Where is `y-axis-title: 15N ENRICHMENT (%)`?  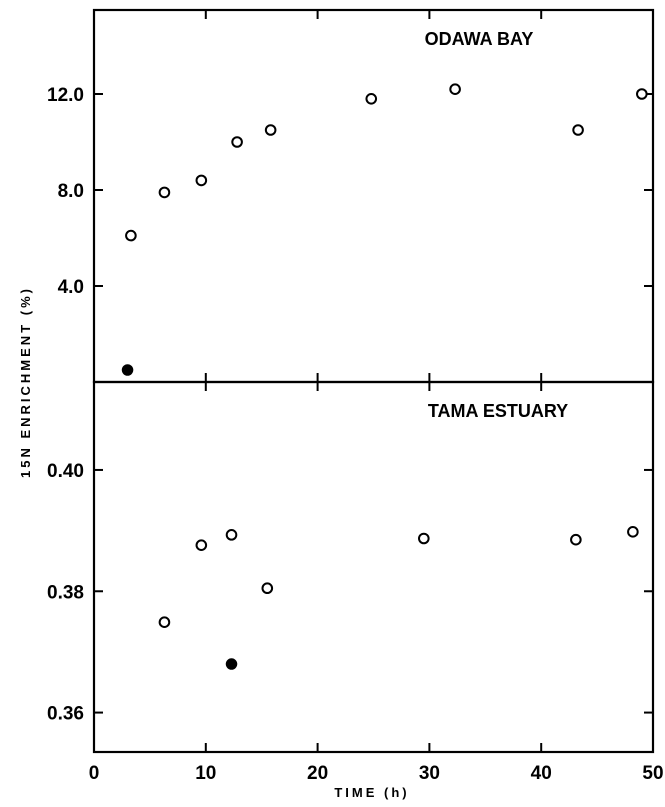 y-axis-title: 15N ENRICHMENT (%) is located at coordinates (25, 382).